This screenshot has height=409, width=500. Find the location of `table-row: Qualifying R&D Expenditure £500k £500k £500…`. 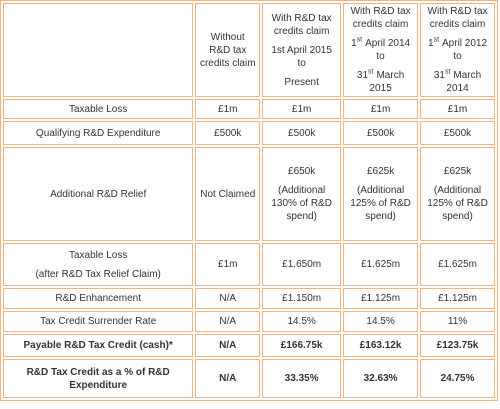

table-row: Qualifying R&D Expenditure £500k £500k £500… is located at coordinates (249, 133).